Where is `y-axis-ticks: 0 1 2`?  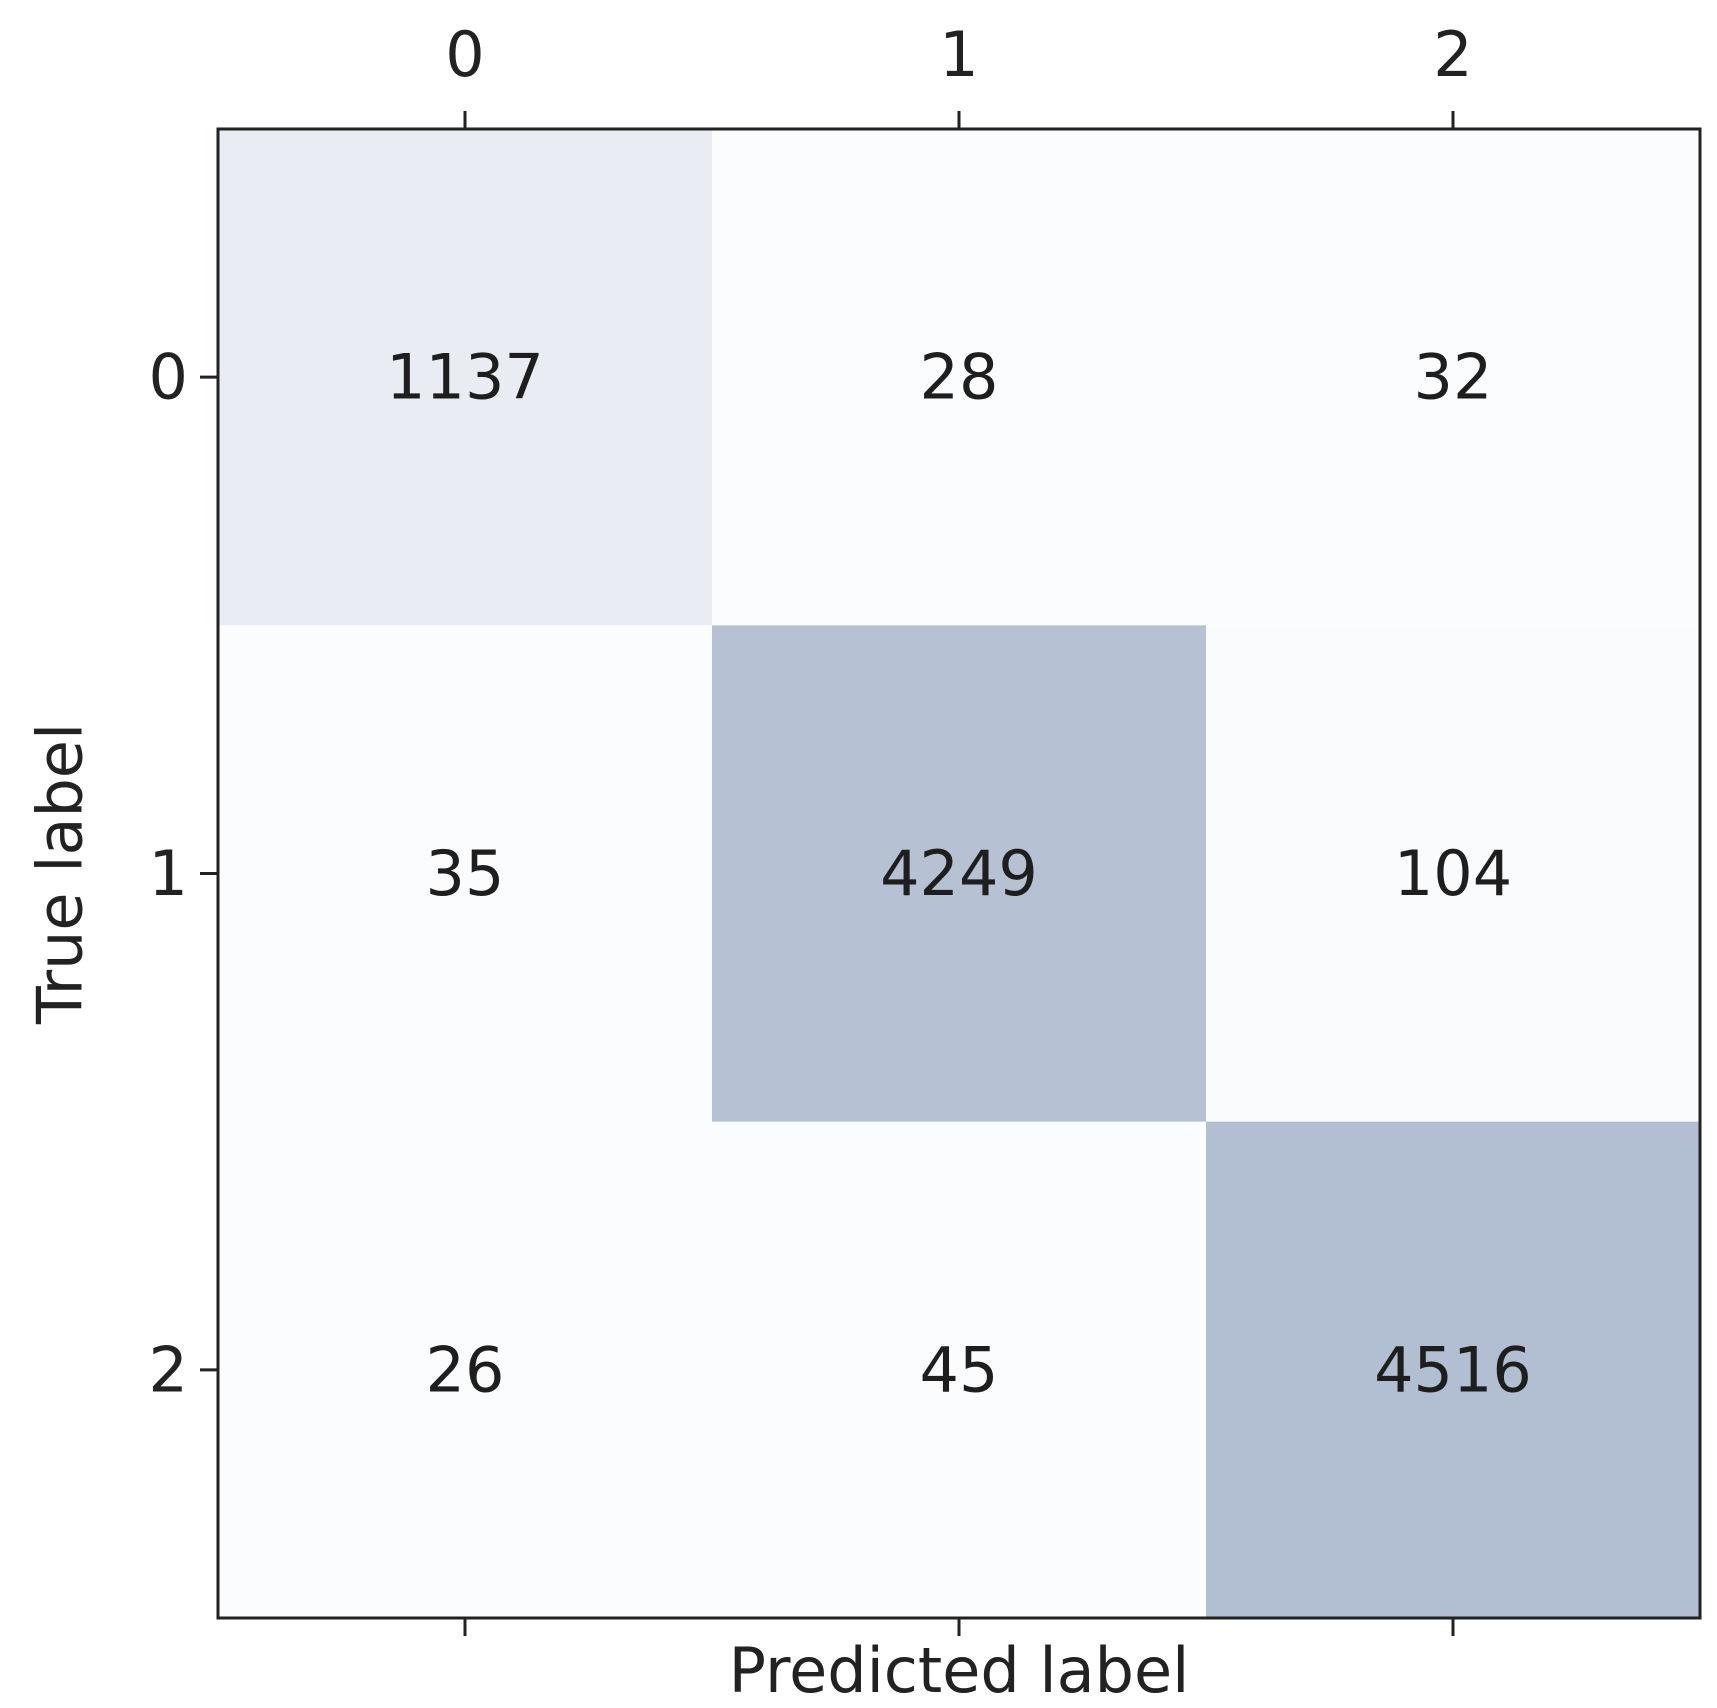
y-axis-ticks: 0 1 2 is located at coordinates (183, 873).